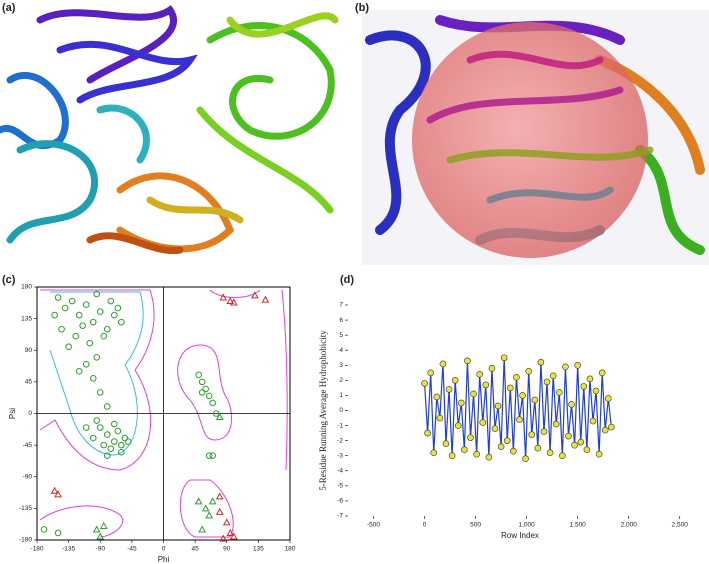 This screenshot has height=564, width=709. Describe the element at coordinates (28, 476) in the screenshot. I see `y-tick-label: -90` at that location.